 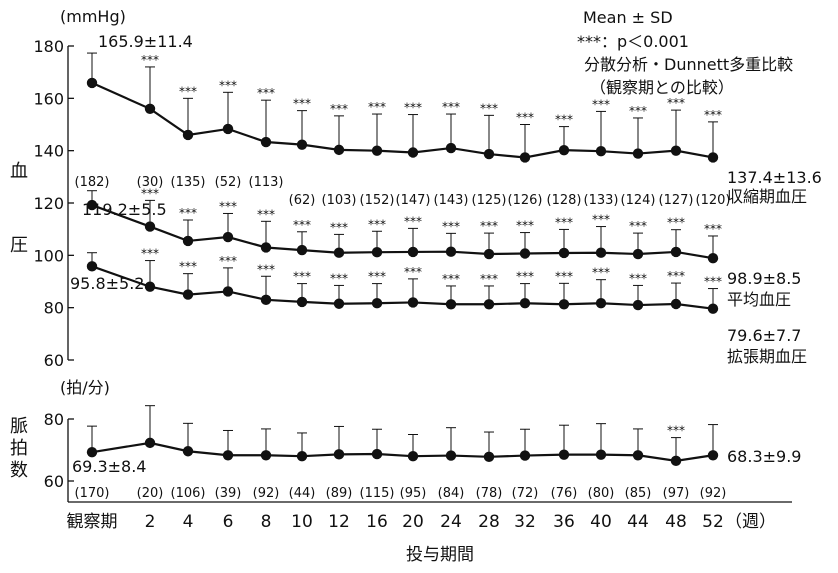 I want to click on sbp-n-label: (120), so click(x=713, y=200).